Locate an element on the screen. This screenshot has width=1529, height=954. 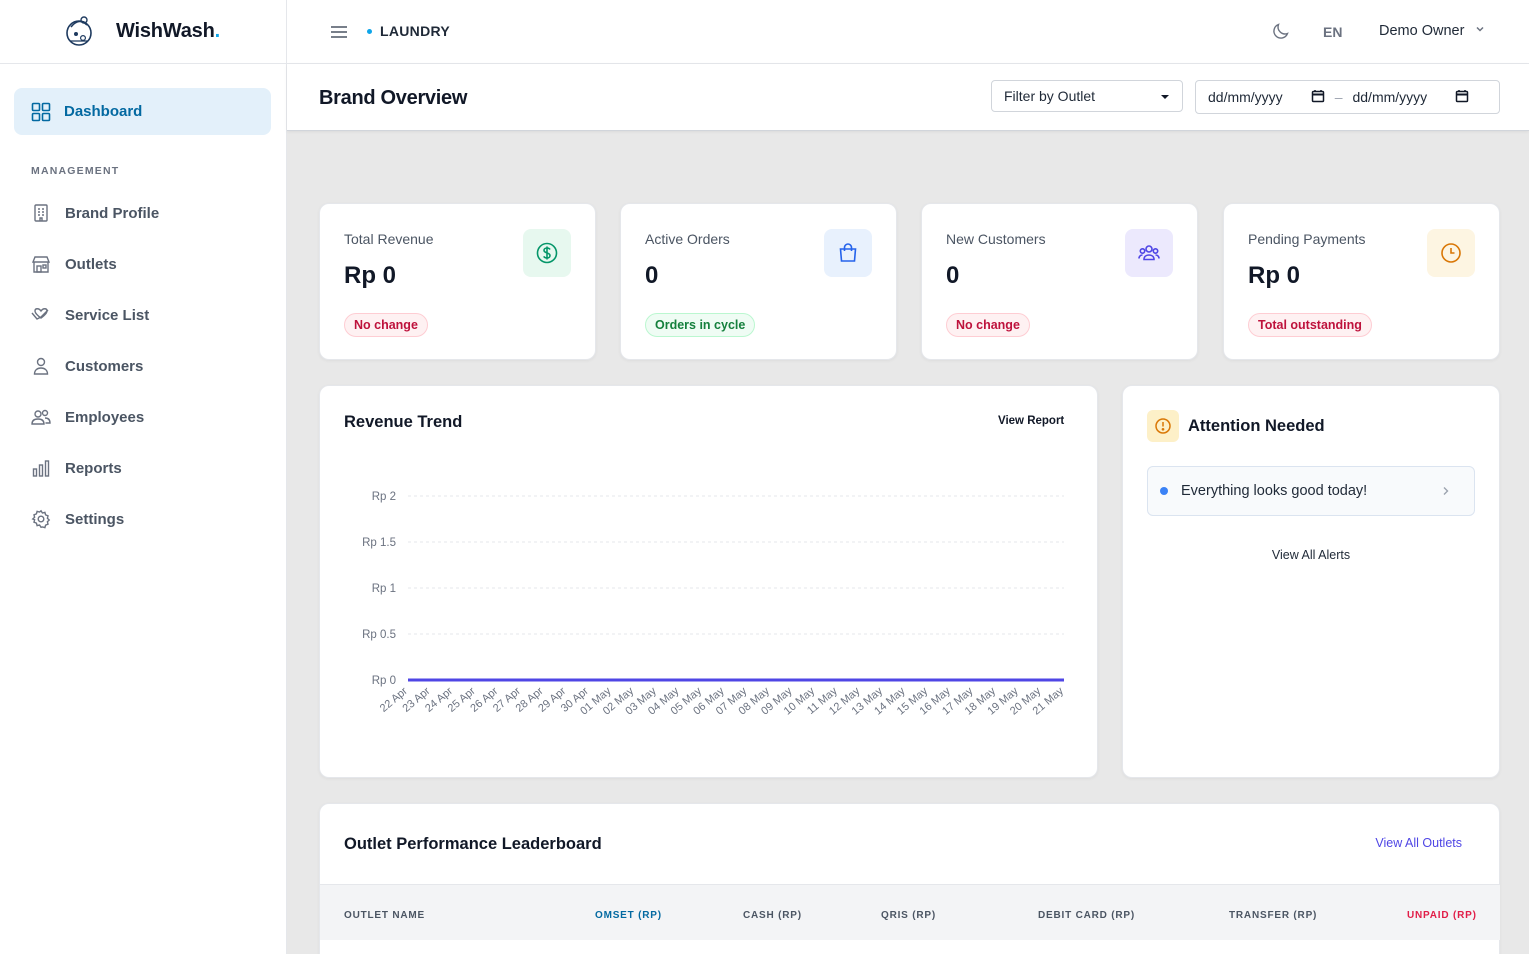
alert-text: Everything looks good today! is located at coordinates (1274, 491).